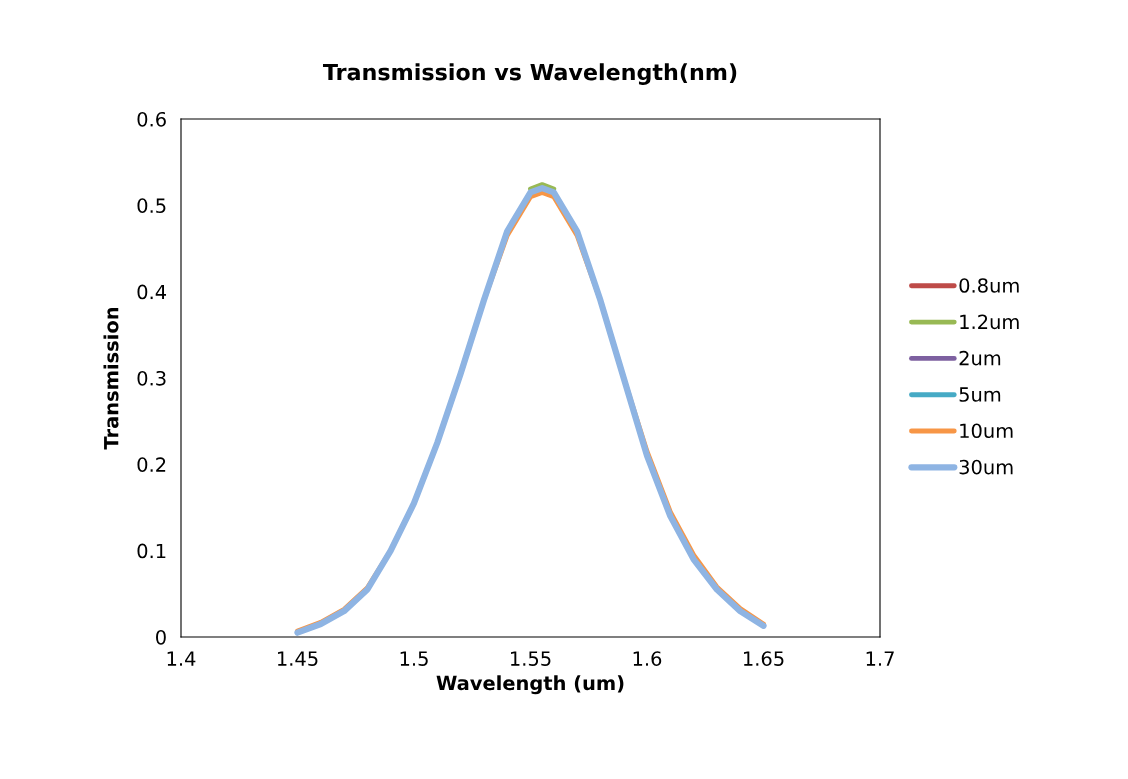 Image resolution: width=1128 pixels, height=779 pixels. I want to click on chart-title: Transmission vs Wavelength(nm), so click(529, 74).